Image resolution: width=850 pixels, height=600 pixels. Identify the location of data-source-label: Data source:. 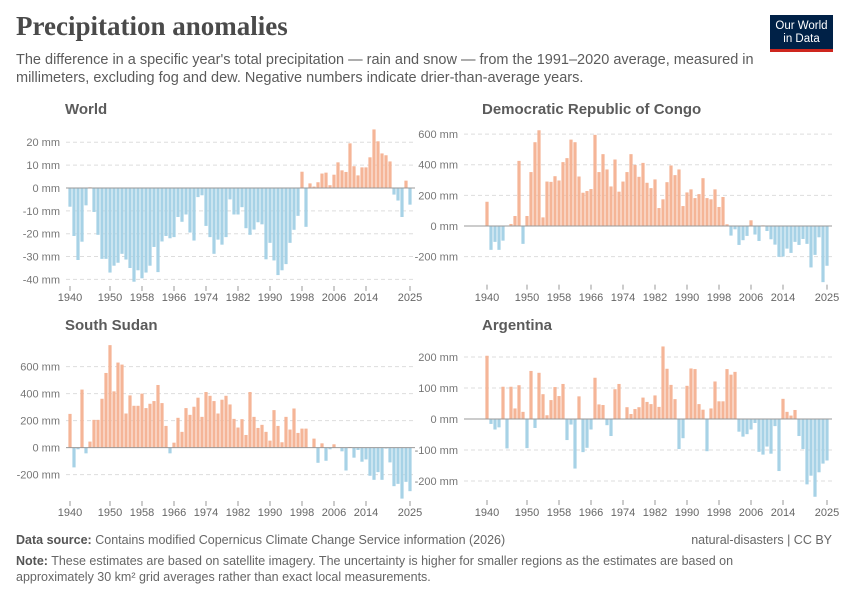
(54, 540).